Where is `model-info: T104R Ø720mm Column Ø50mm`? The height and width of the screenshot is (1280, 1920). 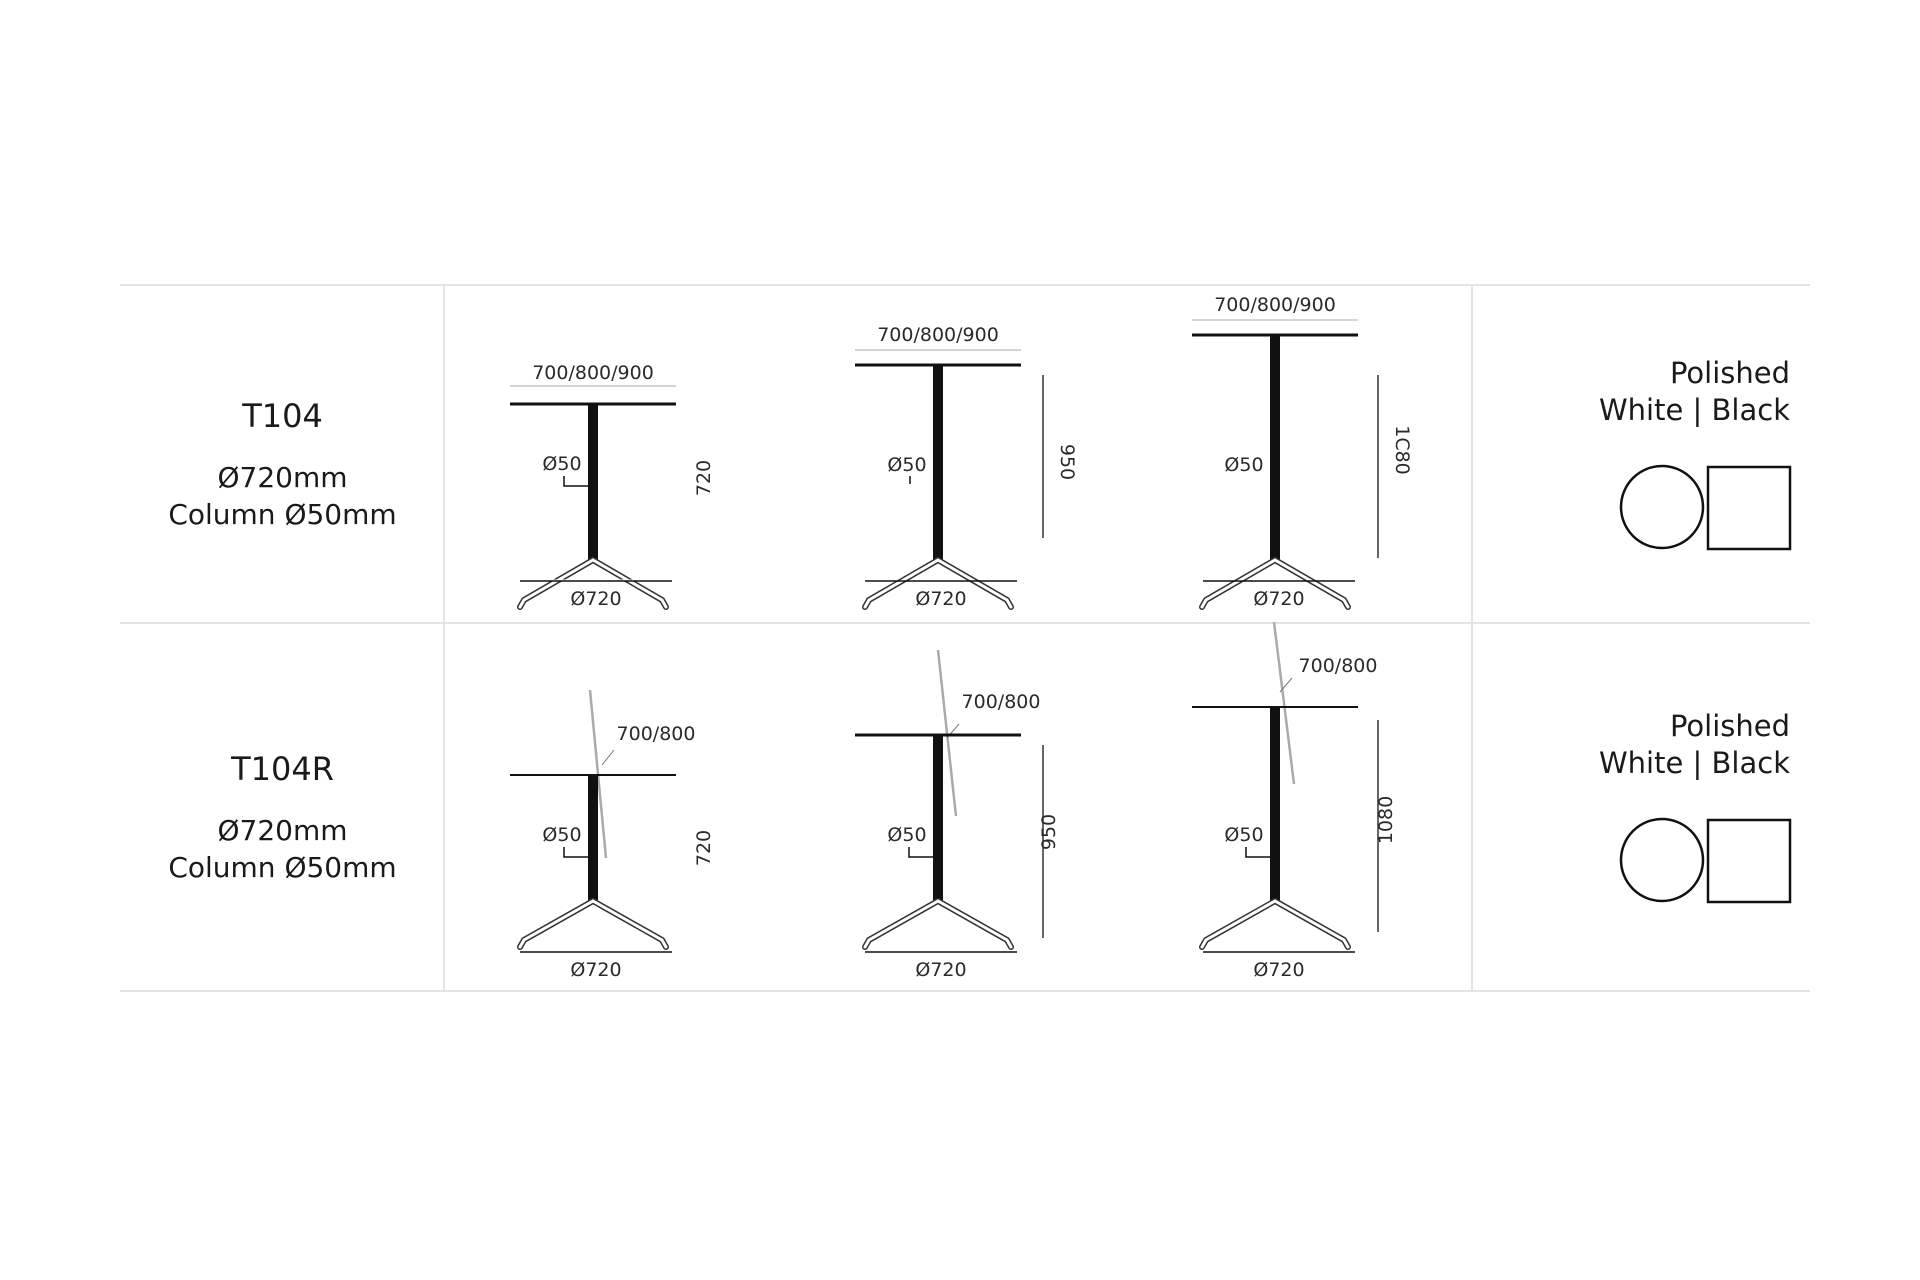 model-info: T104R Ø720mm Column Ø50mm is located at coordinates (282, 818).